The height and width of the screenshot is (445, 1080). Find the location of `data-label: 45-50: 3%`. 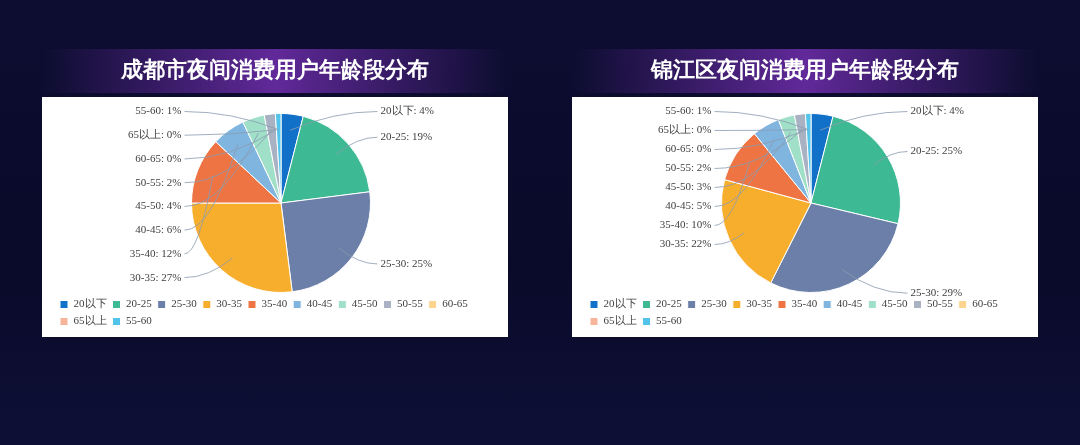

data-label: 45-50: 3% is located at coordinates (688, 186).